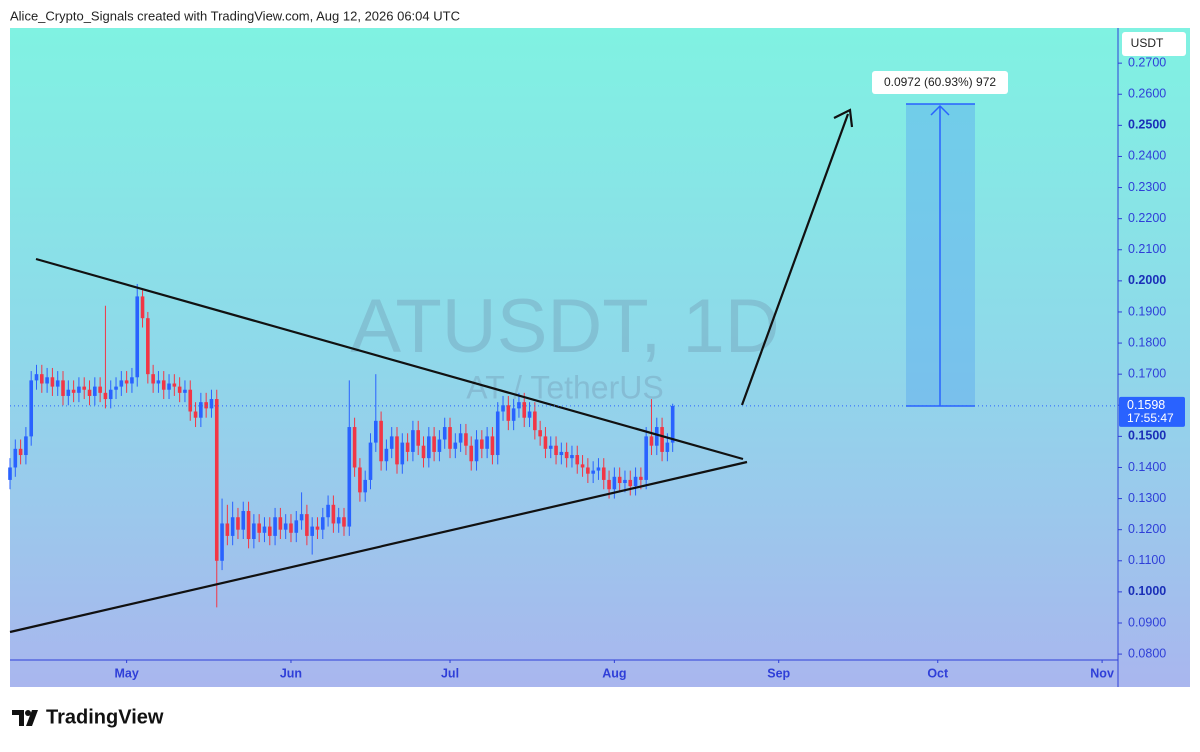 This screenshot has width=1200, height=752. What do you see at coordinates (564, 387) in the screenshot?
I see `watermark-name: AT / TetherUS` at bounding box center [564, 387].